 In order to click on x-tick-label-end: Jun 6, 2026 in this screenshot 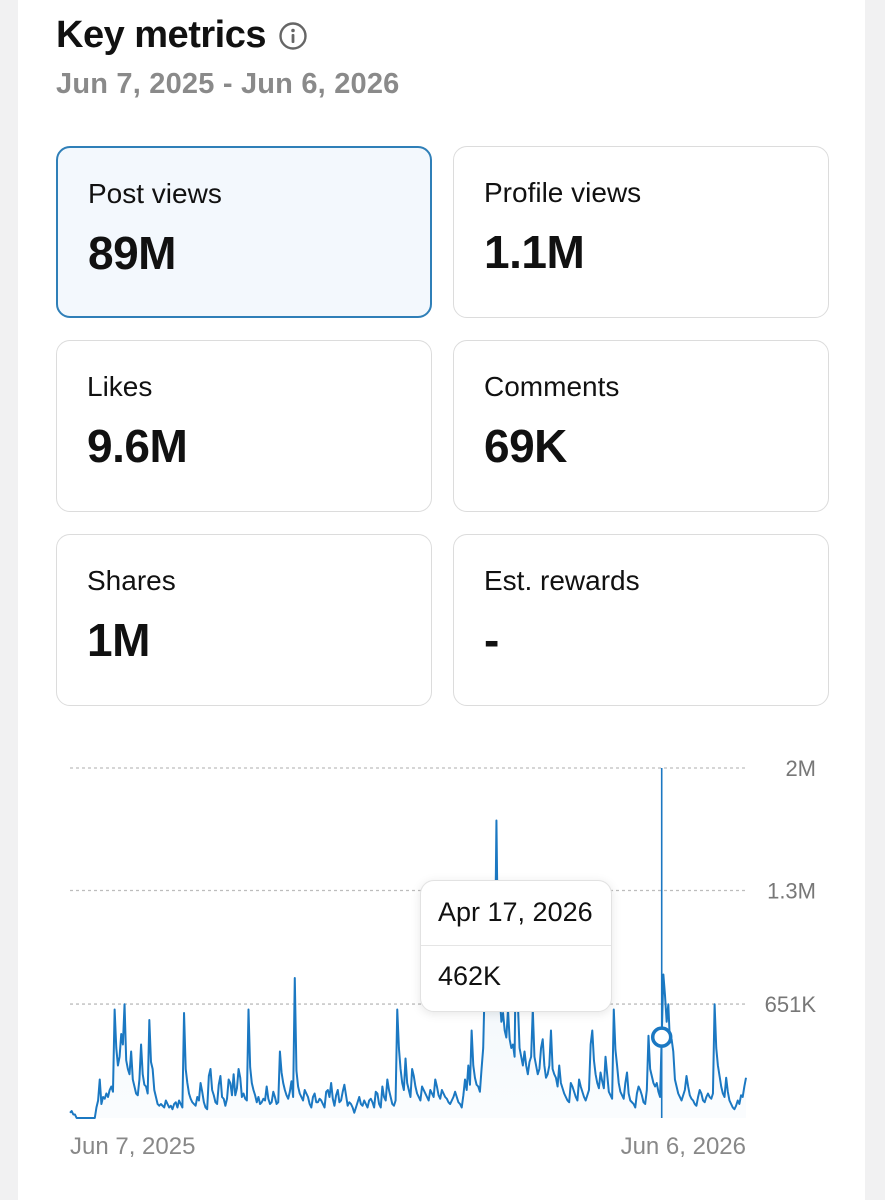, I will do `click(683, 1146)`.